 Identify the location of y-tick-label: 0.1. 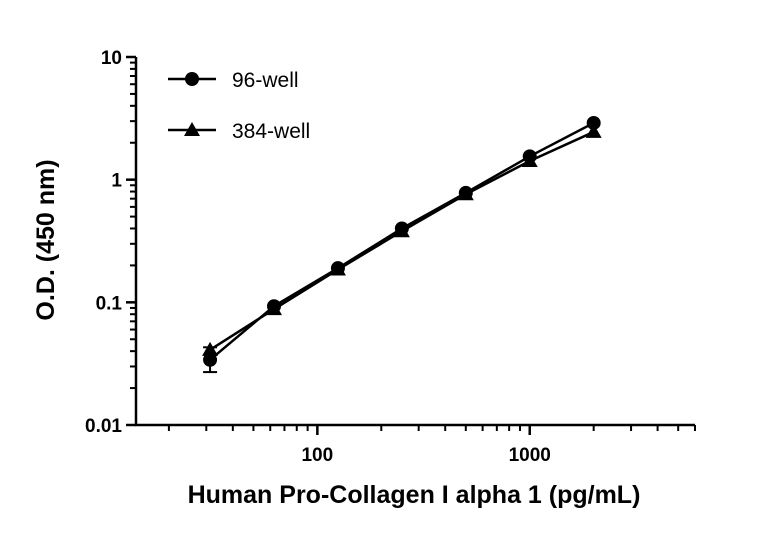
(109, 303).